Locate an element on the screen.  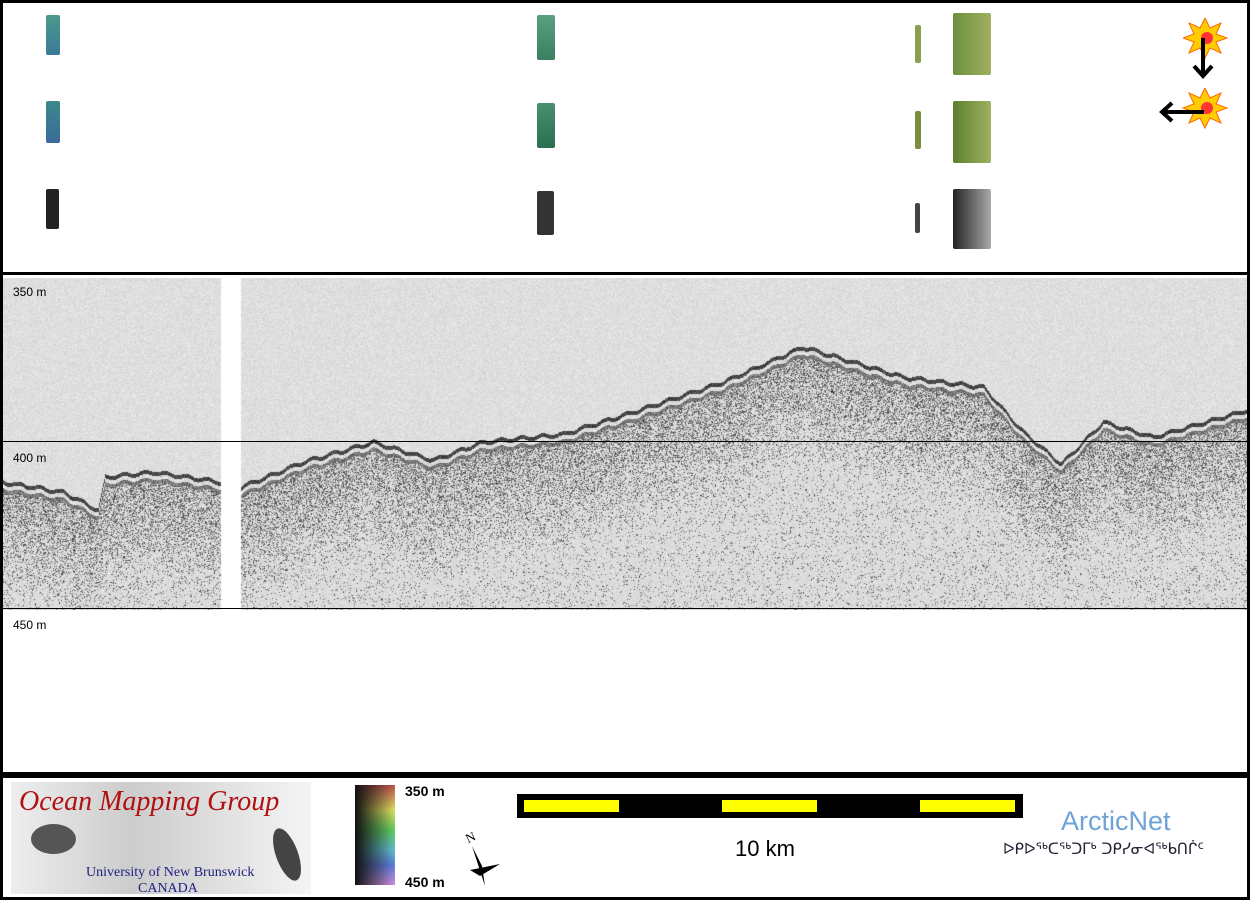
thumbnail-3a-gray is located at coordinates (917, 218).